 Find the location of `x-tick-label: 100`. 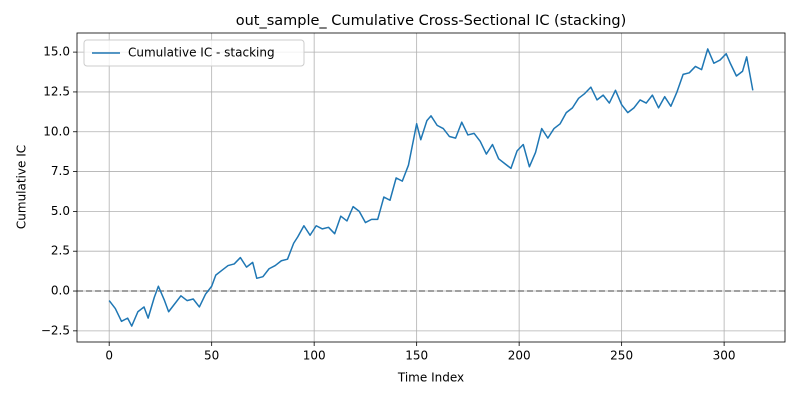

x-tick-label: 100 is located at coordinates (314, 356).